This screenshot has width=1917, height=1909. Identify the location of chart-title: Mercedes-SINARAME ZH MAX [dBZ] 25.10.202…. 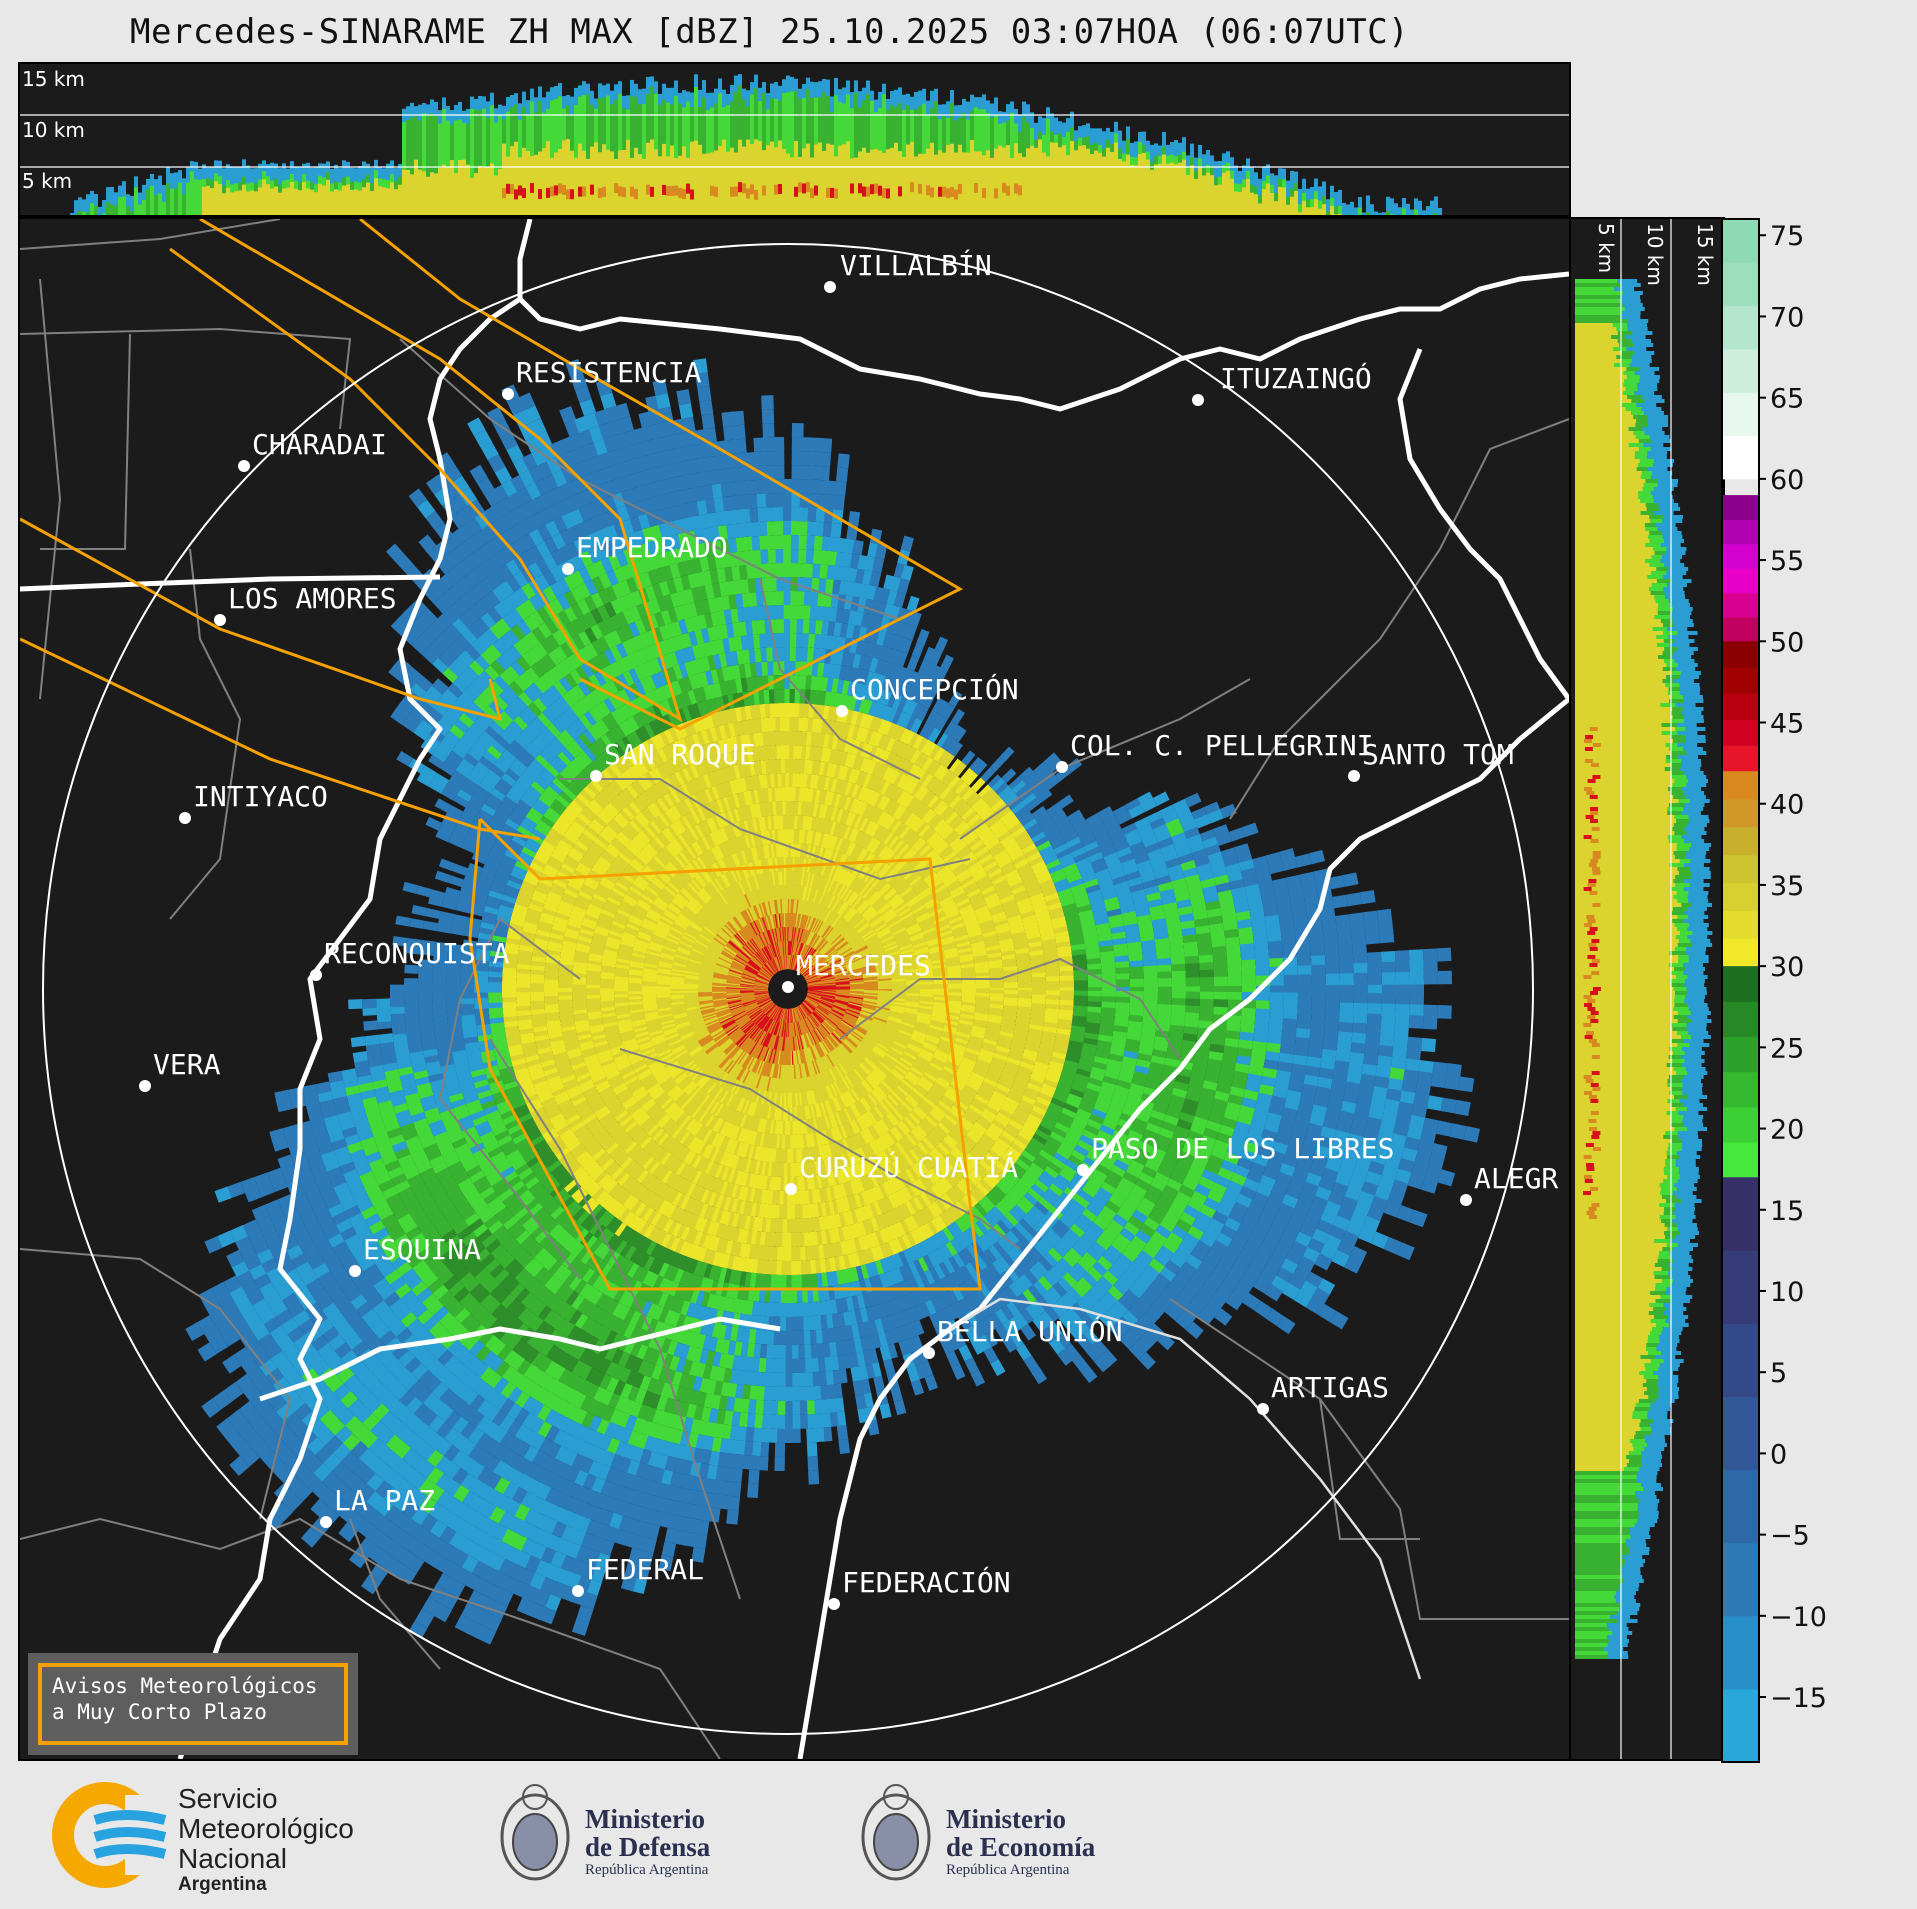
(770, 32).